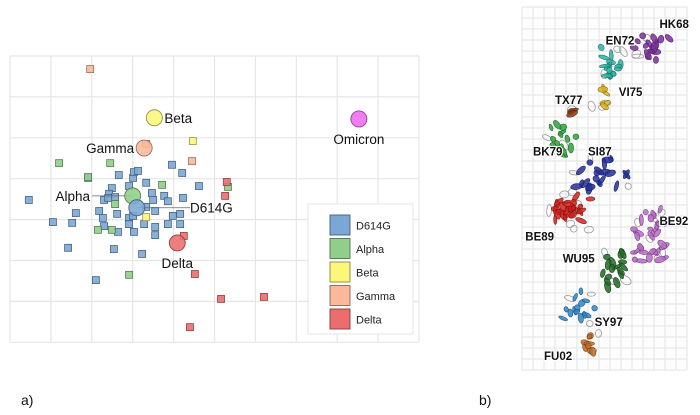  Describe the element at coordinates (340, 272) in the screenshot. I see `legend-swatch-beta` at that location.